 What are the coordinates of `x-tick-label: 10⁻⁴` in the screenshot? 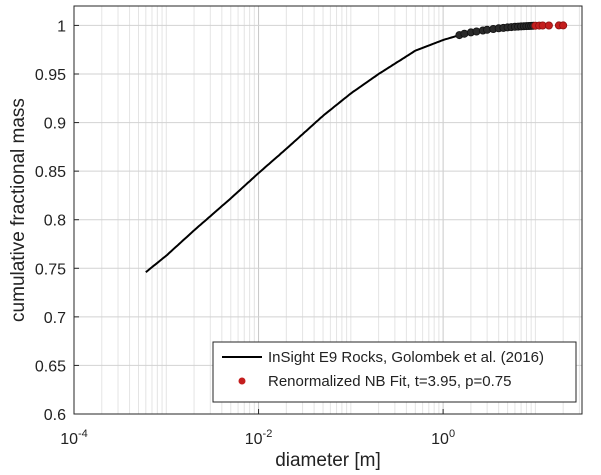 It's located at (74, 438).